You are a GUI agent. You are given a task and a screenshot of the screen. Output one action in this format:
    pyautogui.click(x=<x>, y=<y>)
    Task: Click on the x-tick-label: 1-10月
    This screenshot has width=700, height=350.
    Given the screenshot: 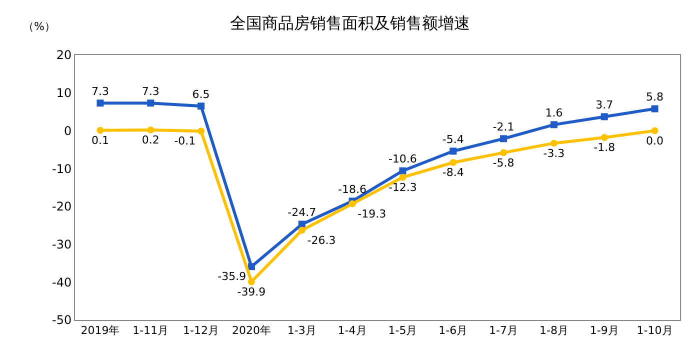 What is the action you would take?
    pyautogui.click(x=654, y=331)
    